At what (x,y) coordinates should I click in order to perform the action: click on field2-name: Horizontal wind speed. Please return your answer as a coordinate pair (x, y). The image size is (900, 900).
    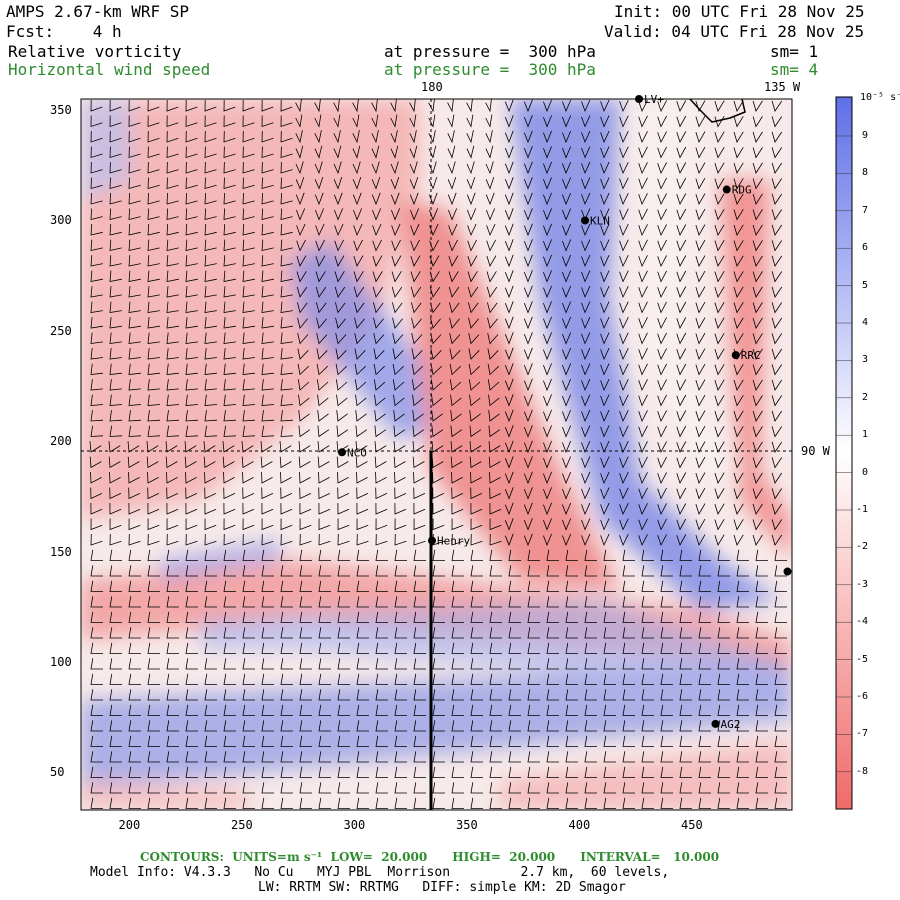
    Looking at the image, I should click on (109, 69).